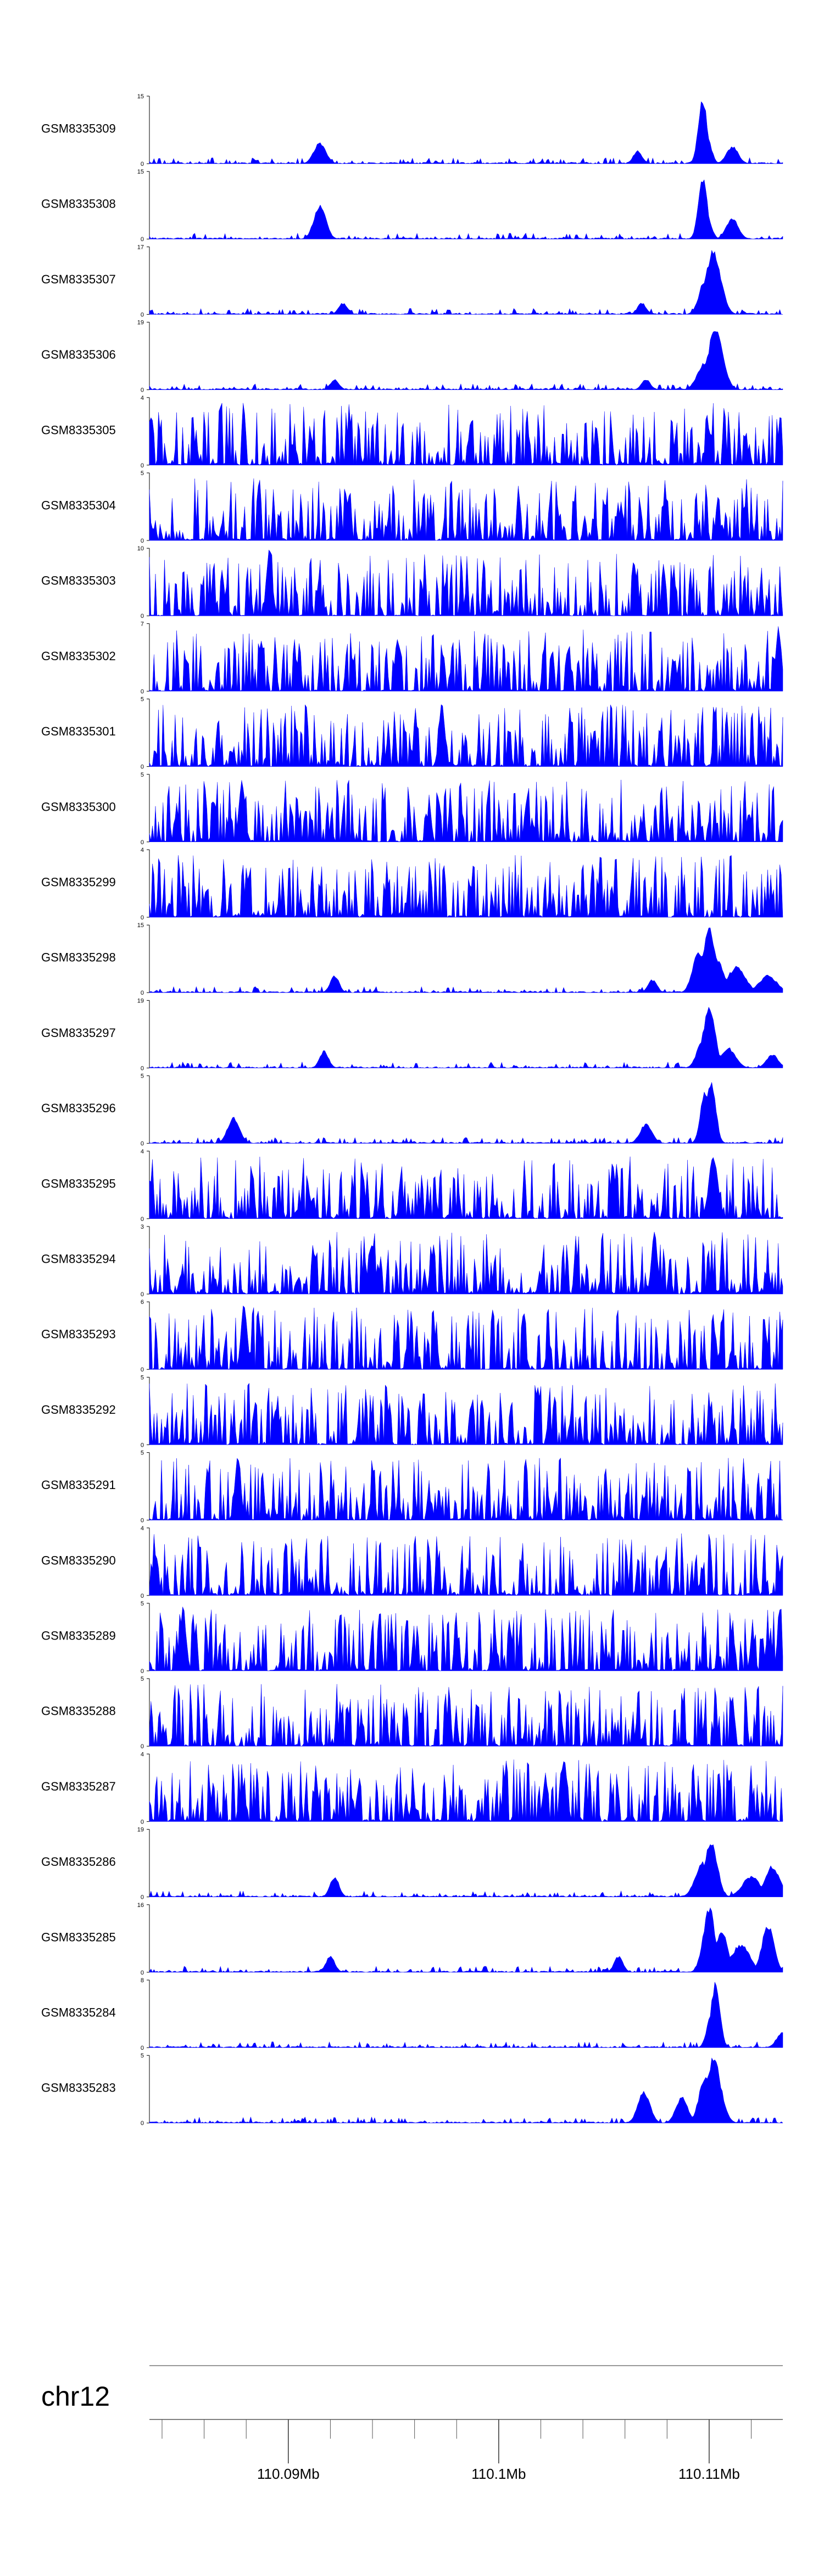 The width and height of the screenshot is (824, 2576). What do you see at coordinates (78, 204) in the screenshot?
I see `track-label: GSM8335308` at bounding box center [78, 204].